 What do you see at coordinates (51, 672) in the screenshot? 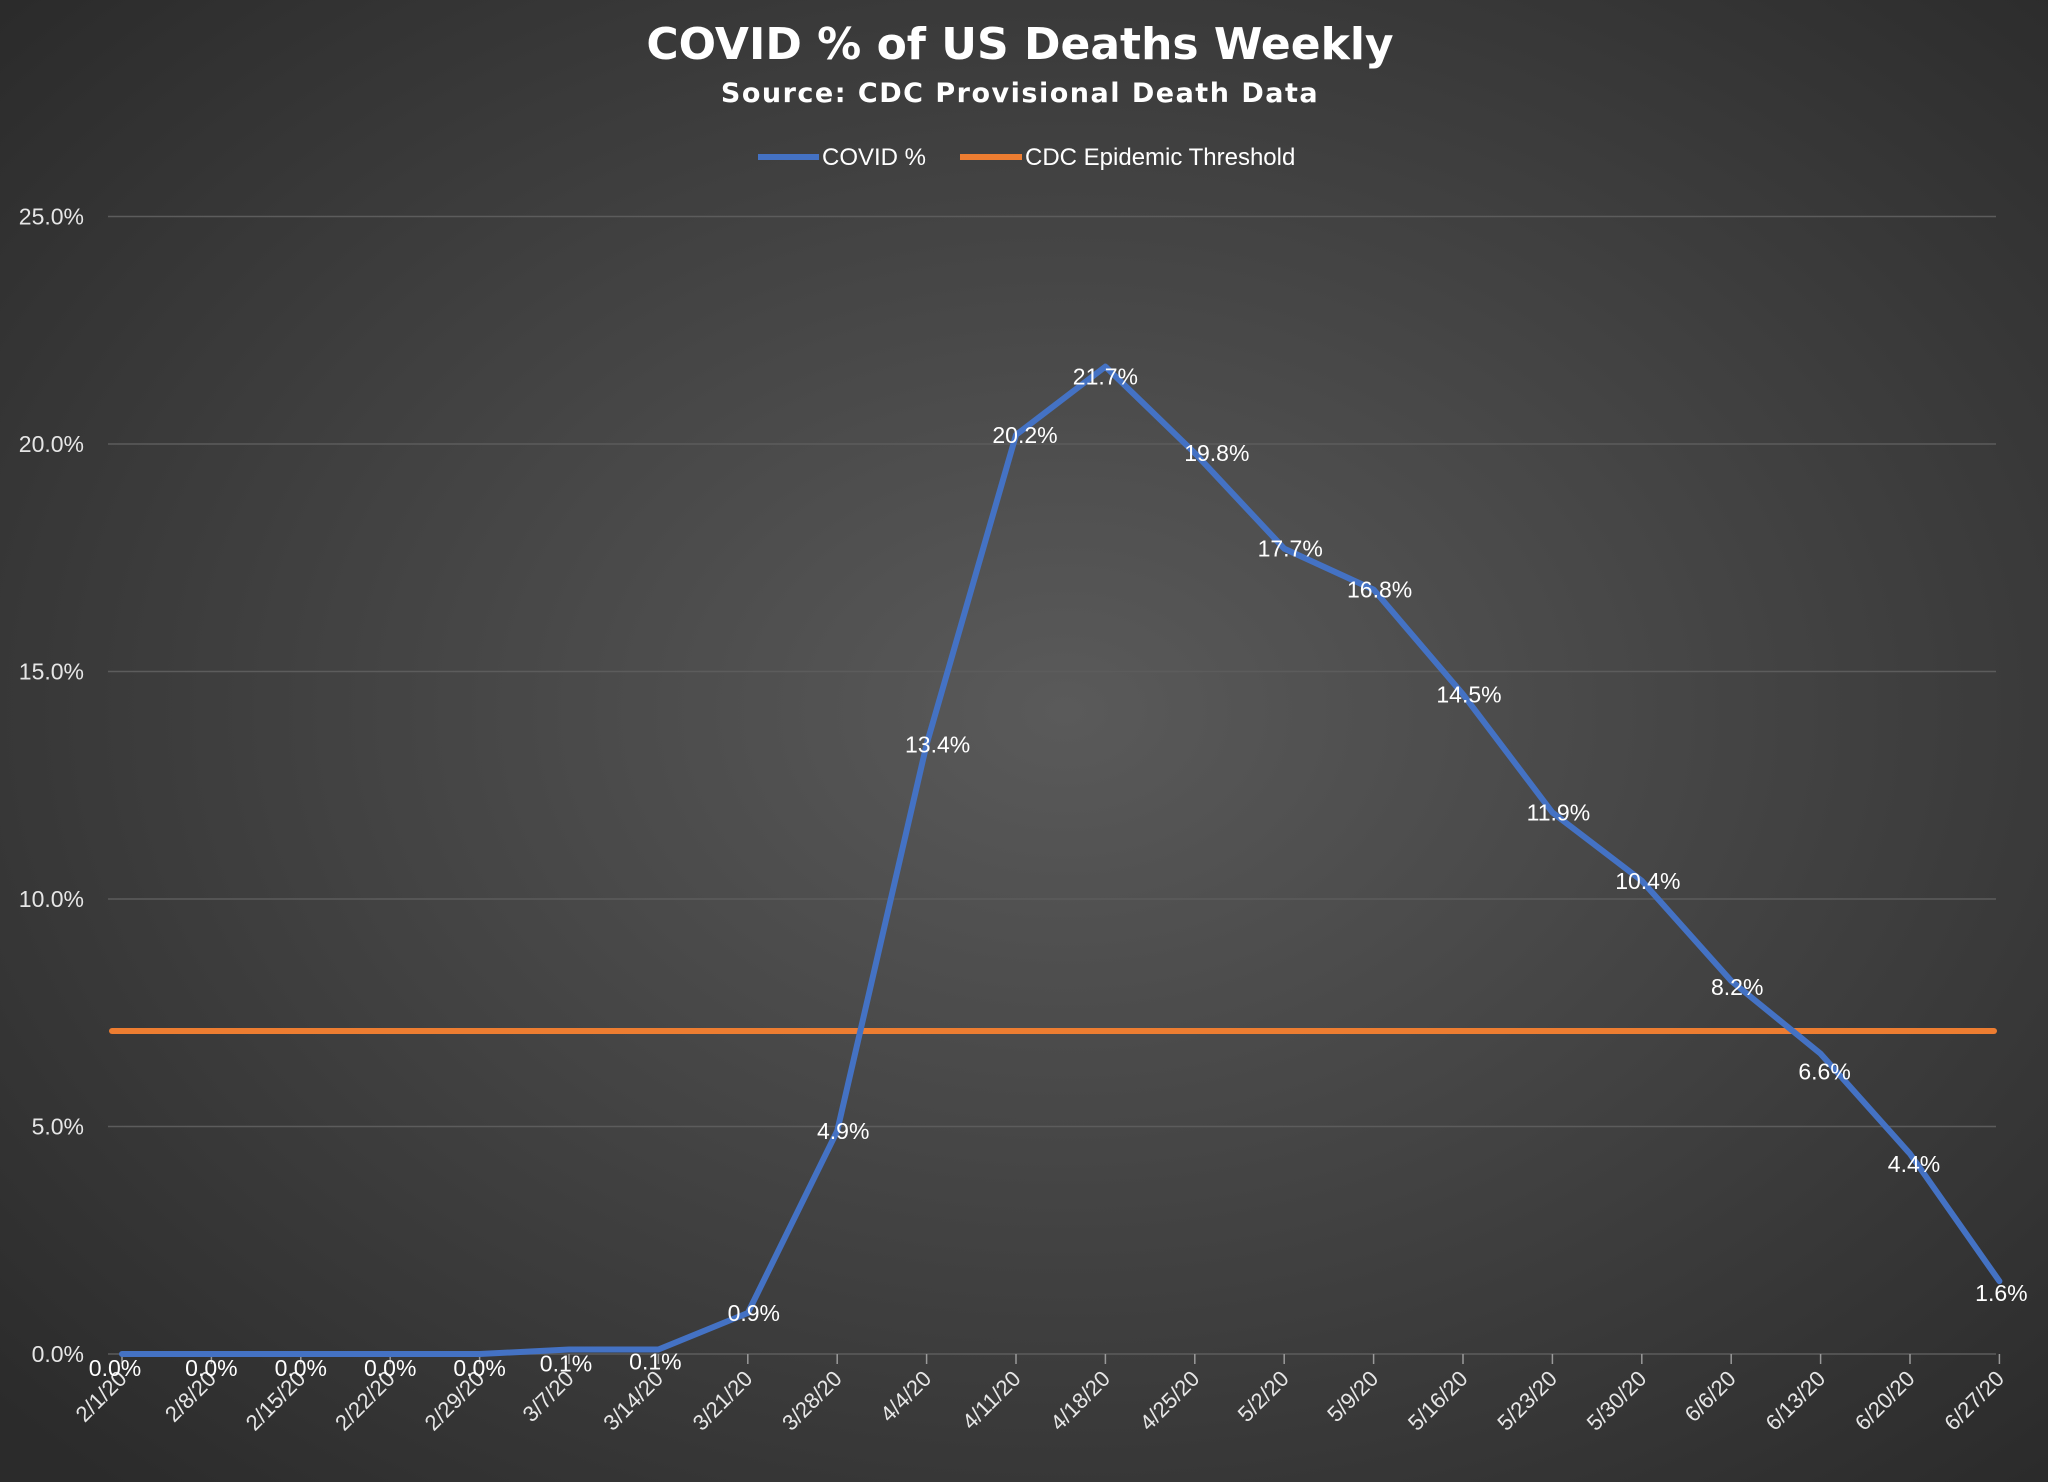
I see `y-tick-label: 15.0%` at bounding box center [51, 672].